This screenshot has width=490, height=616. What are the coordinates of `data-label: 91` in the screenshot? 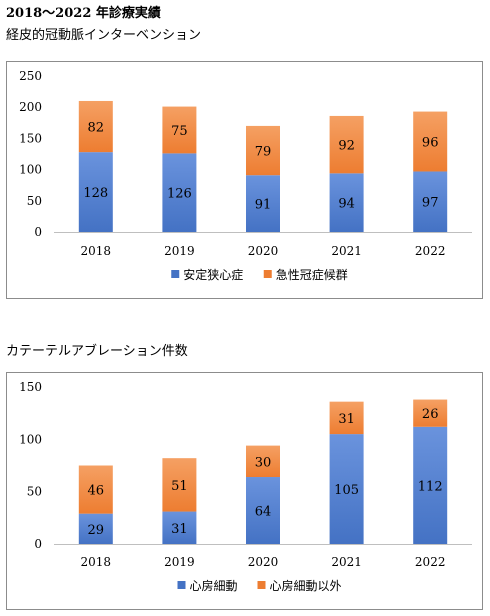 It's located at (263, 205).